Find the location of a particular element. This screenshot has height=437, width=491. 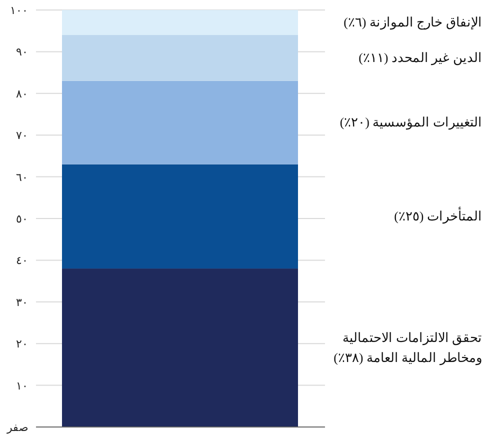

y-tick-label: ٨٠ is located at coordinates (22, 94).